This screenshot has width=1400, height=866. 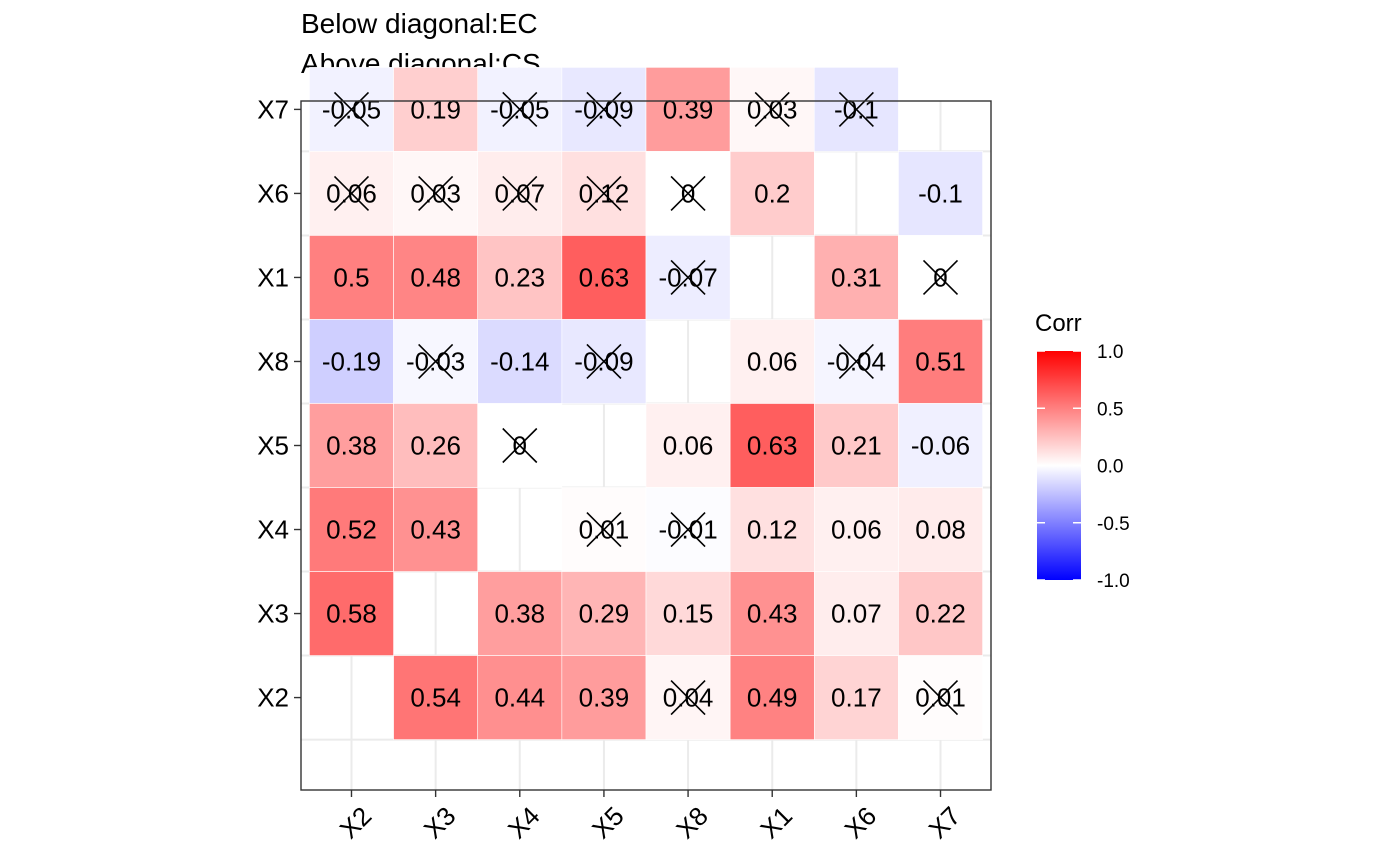 I want to click on y-tick-label: X6, so click(x=273, y=193).